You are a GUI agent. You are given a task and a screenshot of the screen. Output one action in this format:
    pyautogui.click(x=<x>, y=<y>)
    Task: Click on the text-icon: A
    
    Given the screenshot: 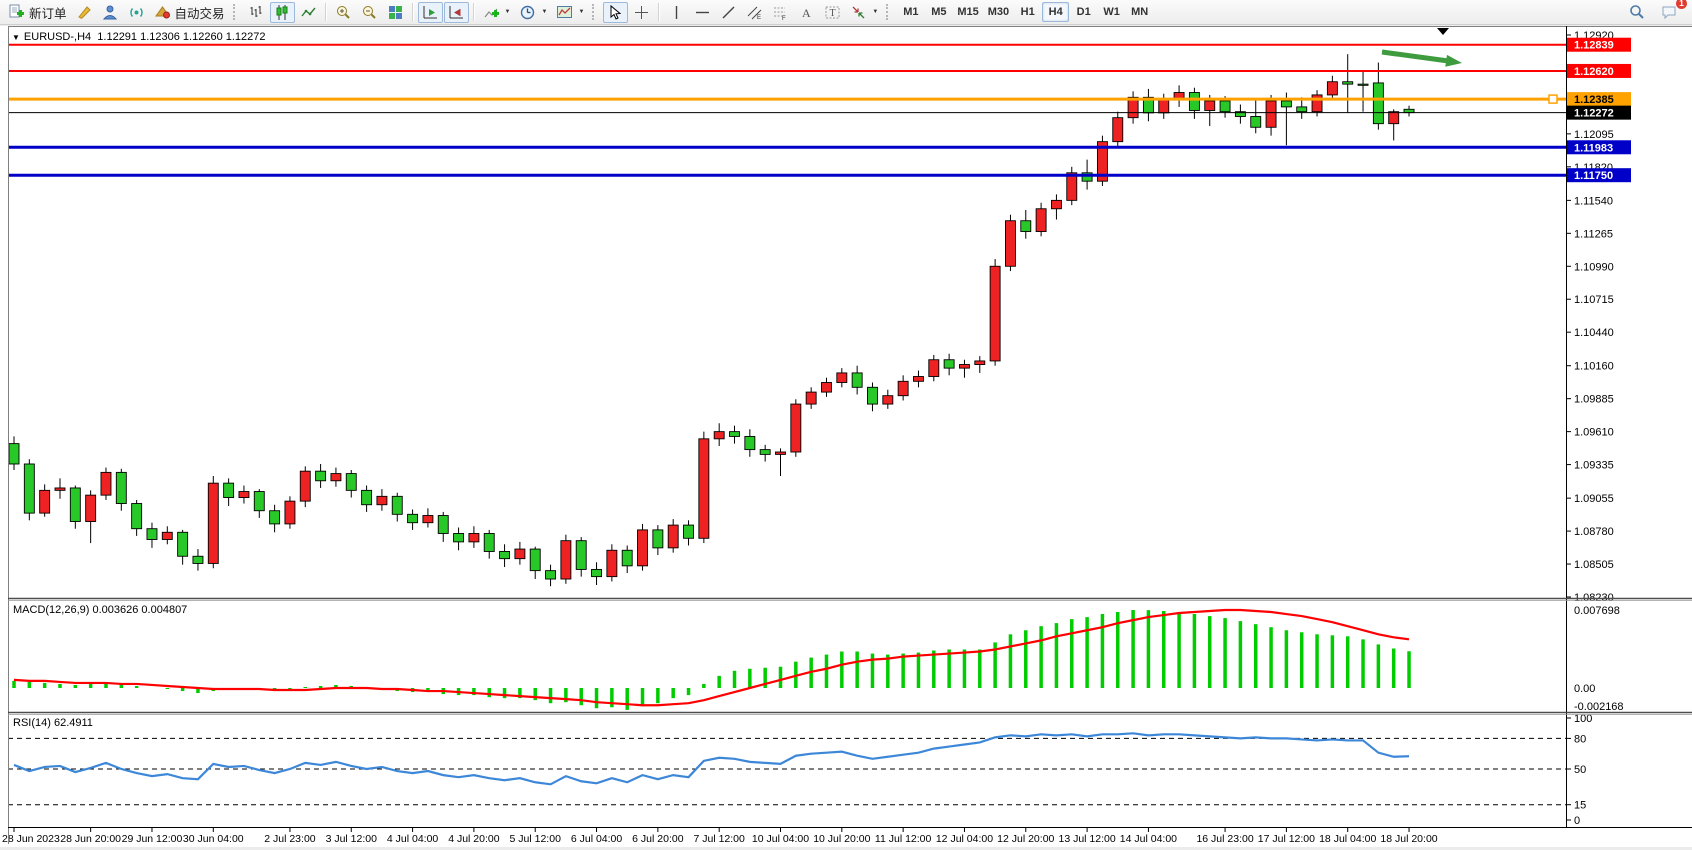 What is the action you would take?
    pyautogui.click(x=806, y=13)
    